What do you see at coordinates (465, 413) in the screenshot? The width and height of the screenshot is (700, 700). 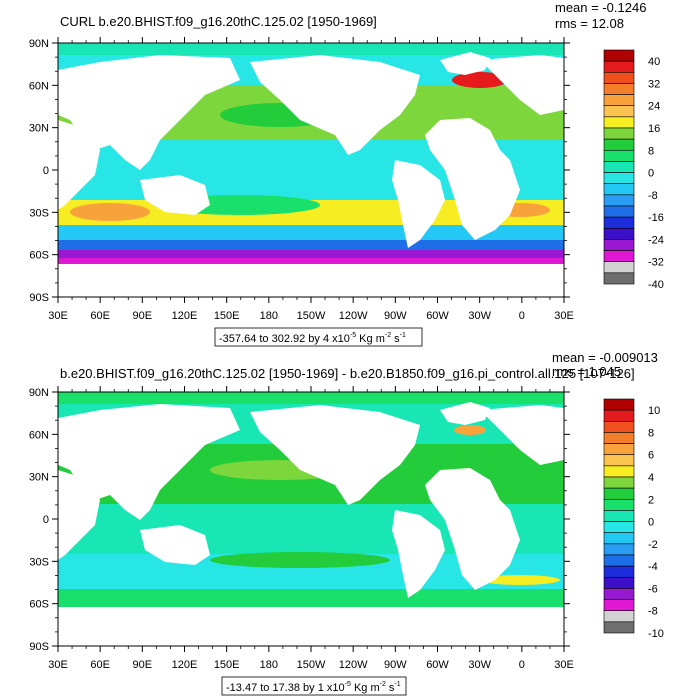 I see `panel-bottom-land-greenland` at bounding box center [465, 413].